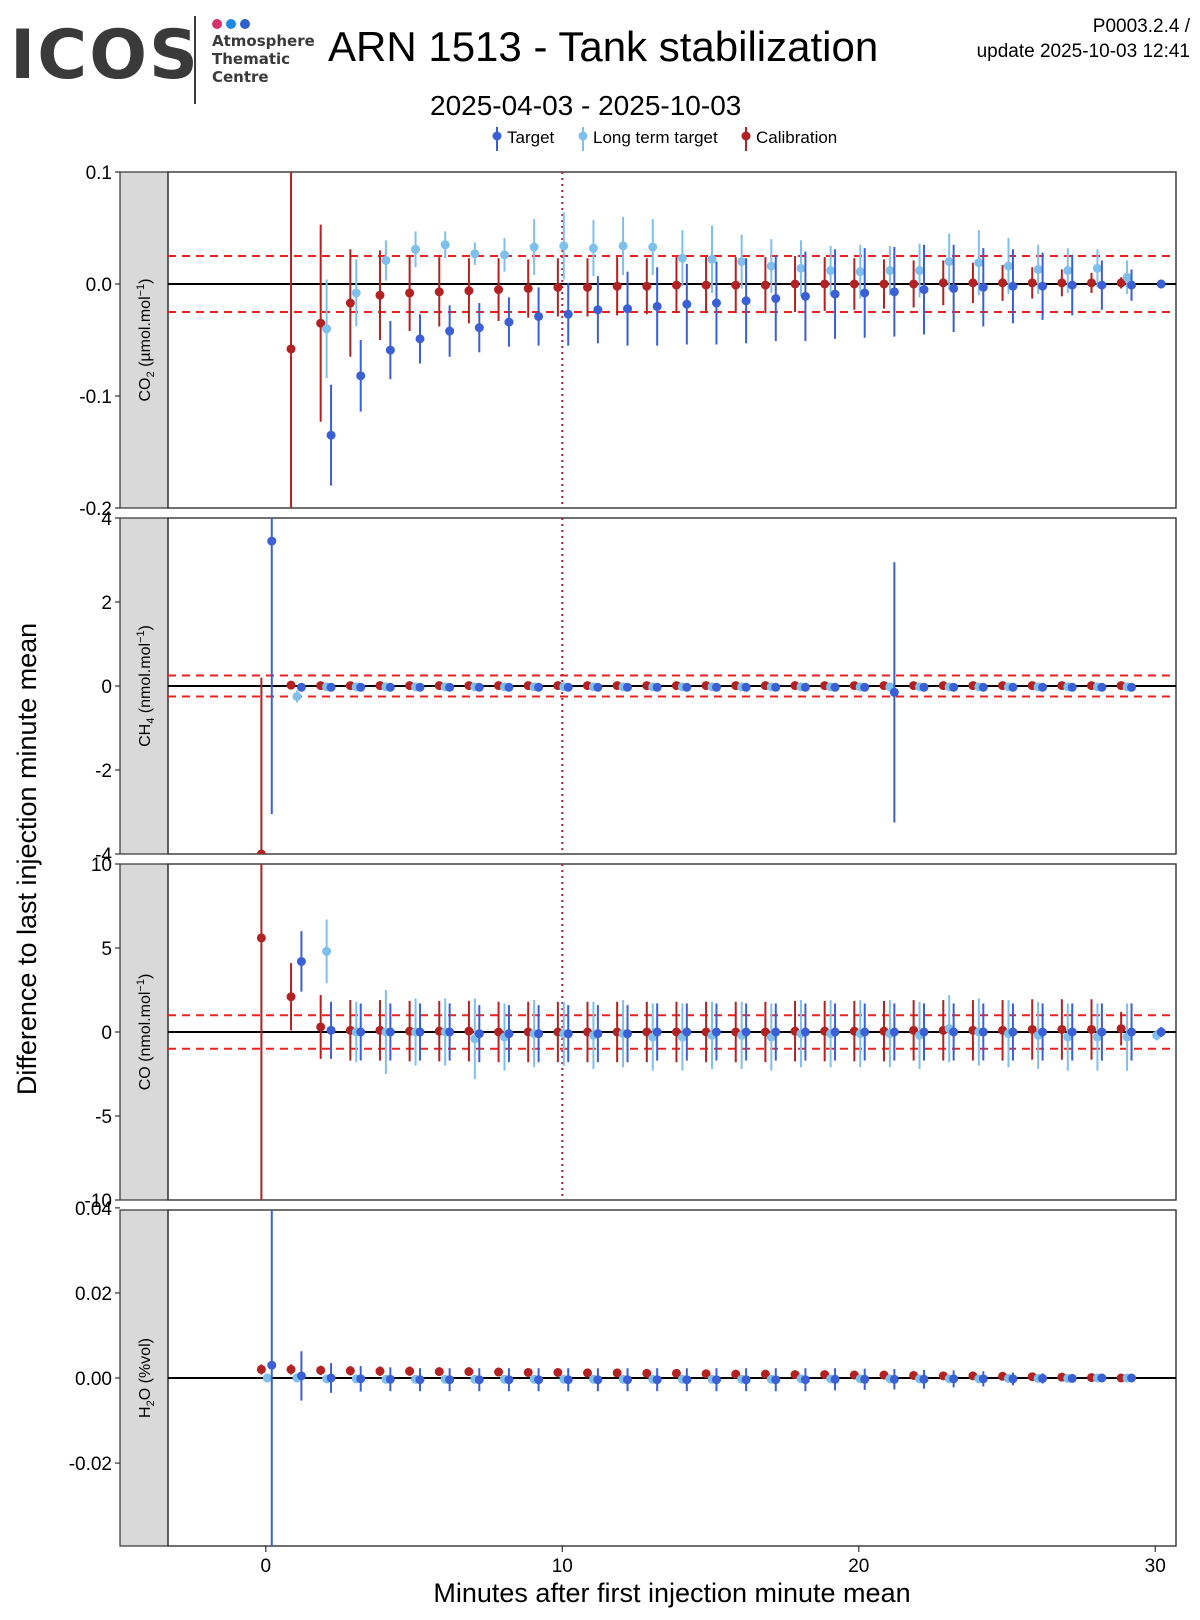  Describe the element at coordinates (240, 77) in the screenshot. I see `logo-sub-line: Centre` at that location.